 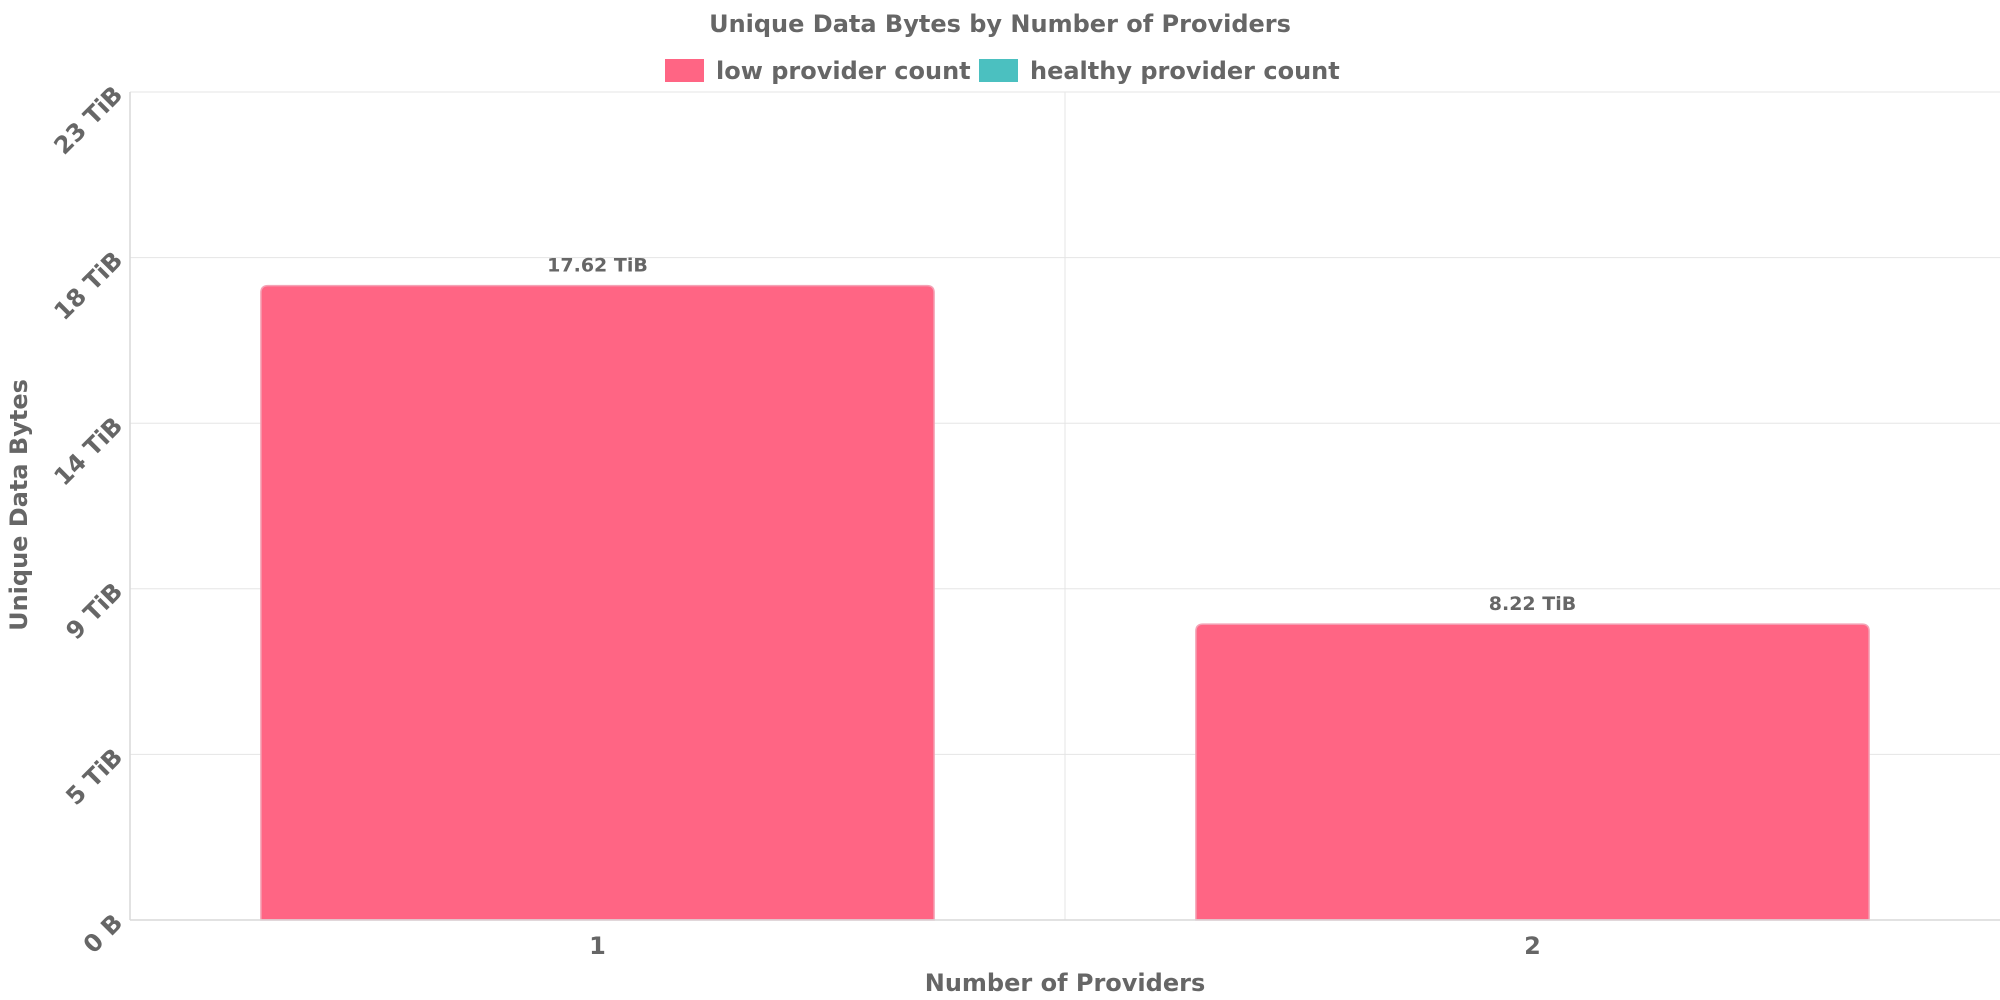 I want to click on legend-item-healthy-provider-count: healthy provider count, so click(x=1159, y=71).